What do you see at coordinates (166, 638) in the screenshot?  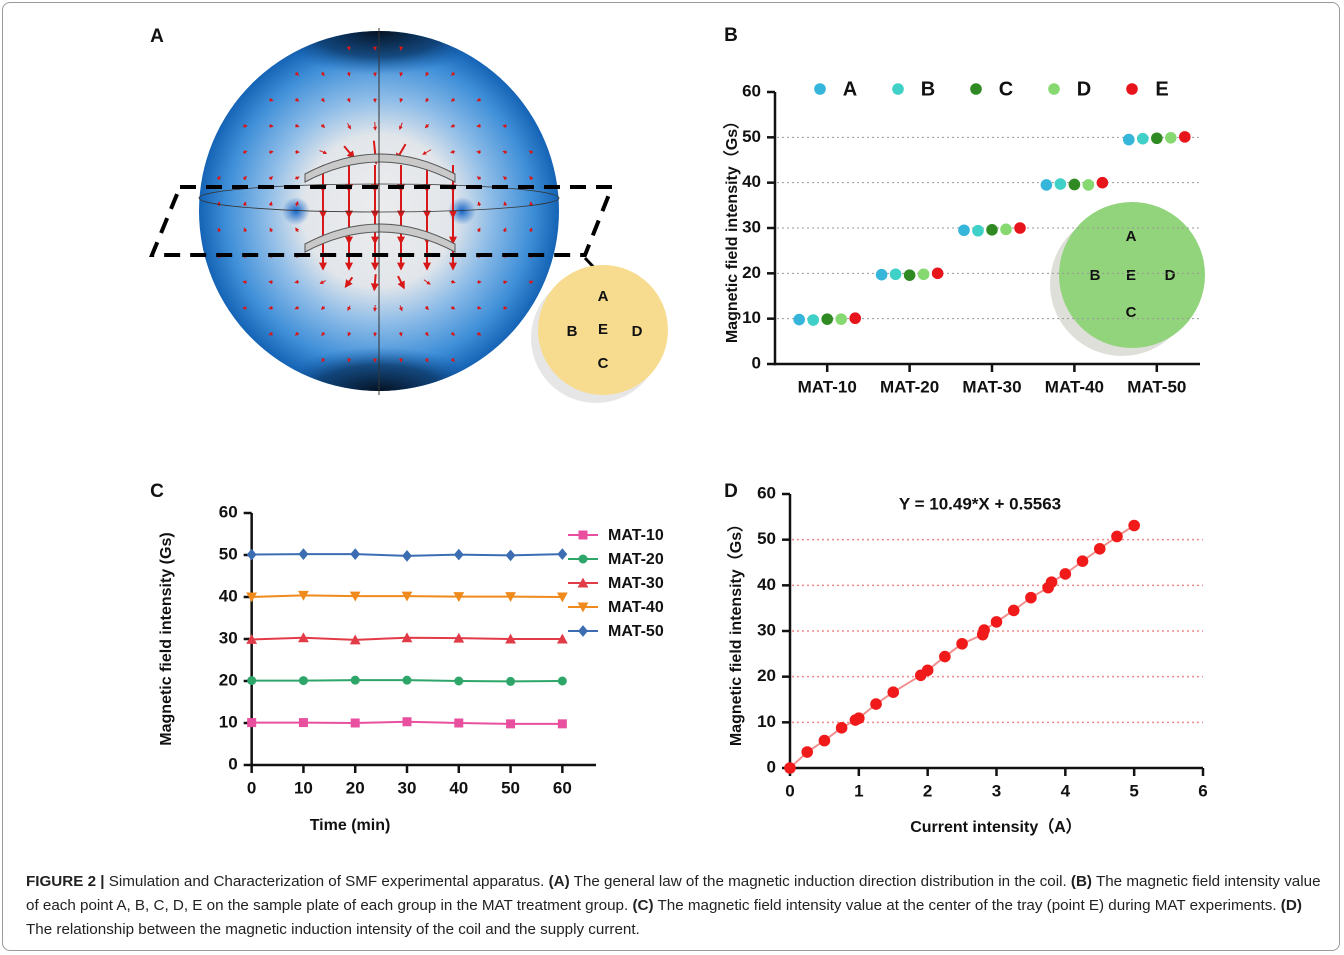 I see `y-axis-title: Magnetic field intensity (Gs)` at bounding box center [166, 638].